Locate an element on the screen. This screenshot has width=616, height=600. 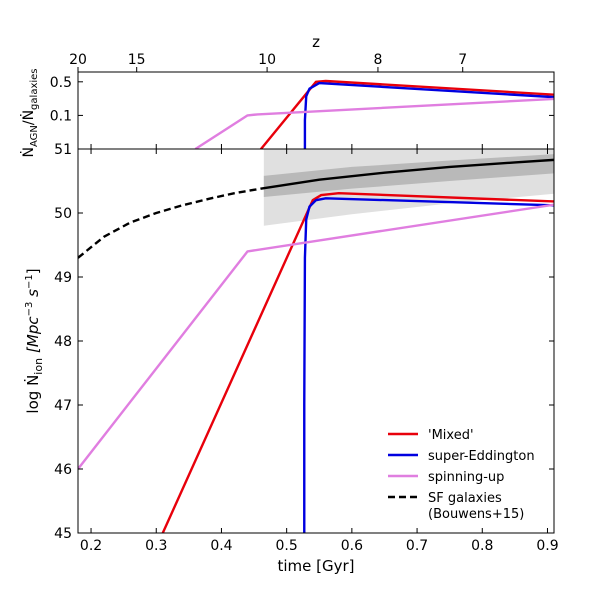
legend-label-super-eddington: super-Eddington is located at coordinates (481, 456).